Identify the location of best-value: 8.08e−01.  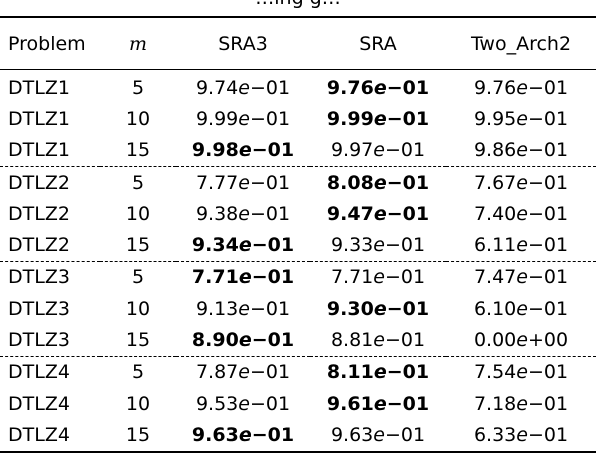
(378, 183).